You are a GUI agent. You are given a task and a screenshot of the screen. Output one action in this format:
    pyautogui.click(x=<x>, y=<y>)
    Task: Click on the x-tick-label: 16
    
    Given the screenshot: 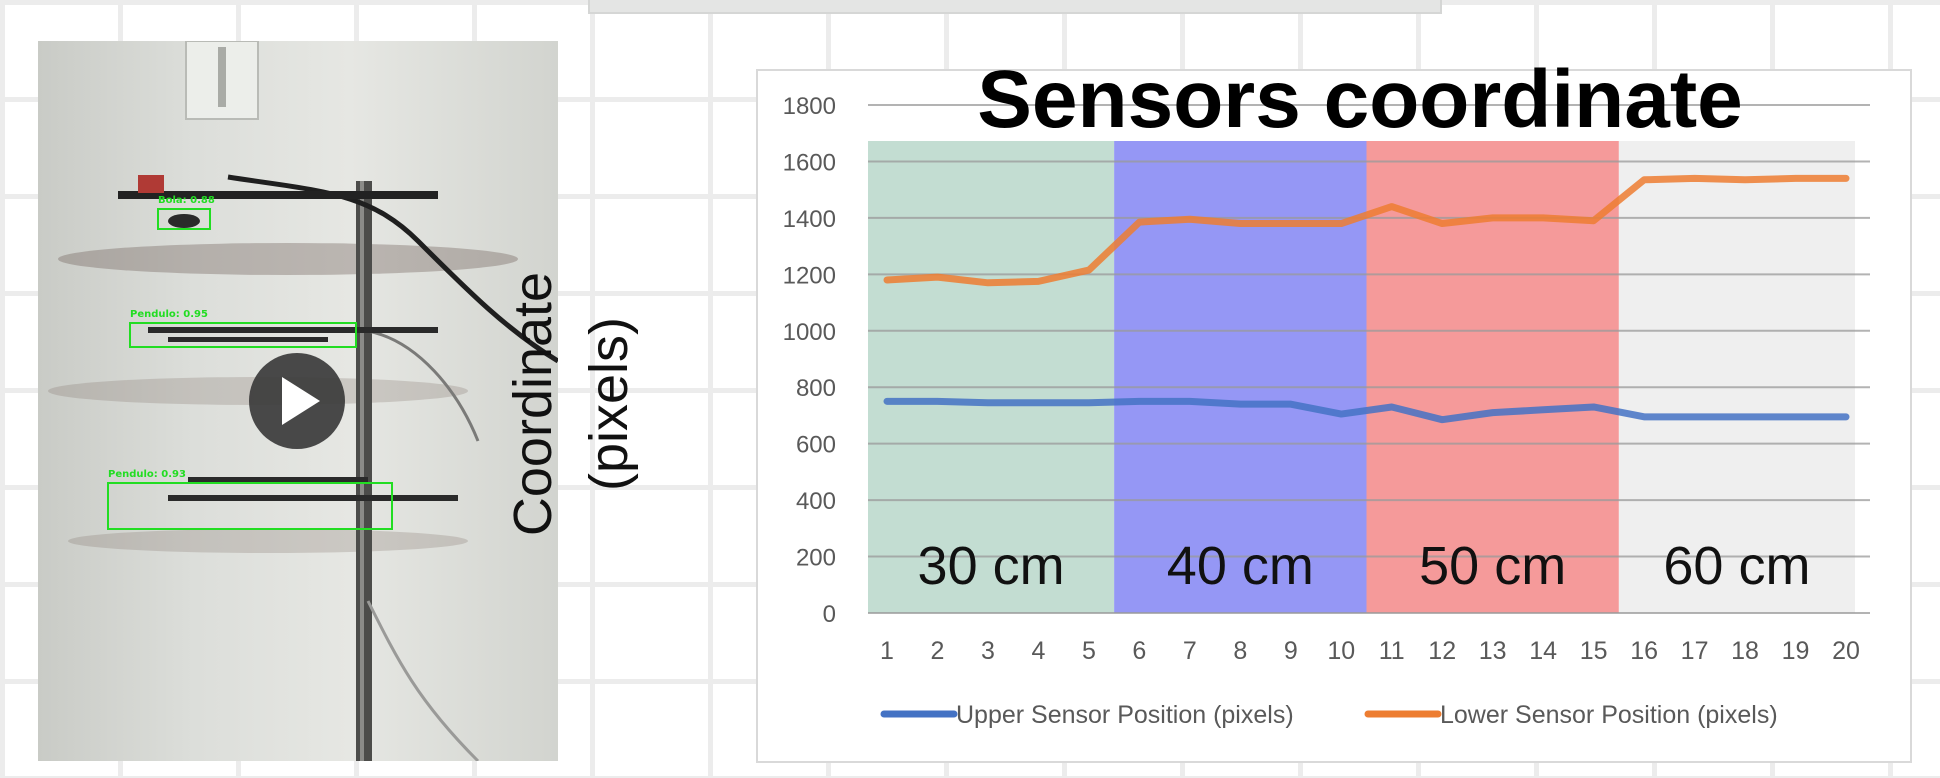 What is the action you would take?
    pyautogui.click(x=1644, y=651)
    